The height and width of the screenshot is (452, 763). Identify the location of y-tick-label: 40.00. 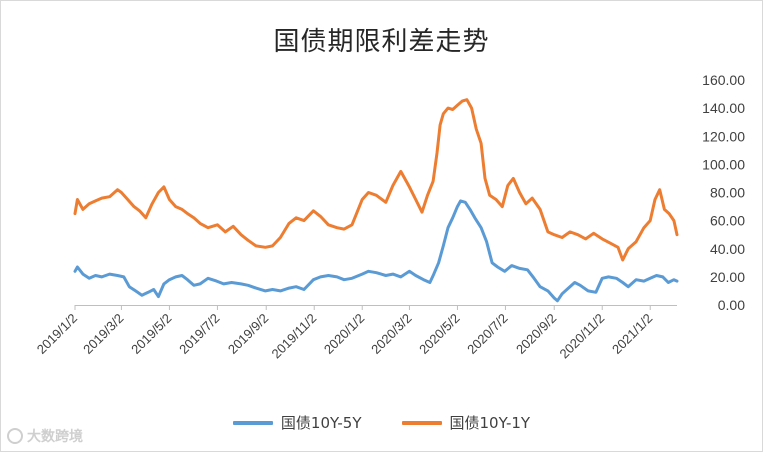
(727, 249).